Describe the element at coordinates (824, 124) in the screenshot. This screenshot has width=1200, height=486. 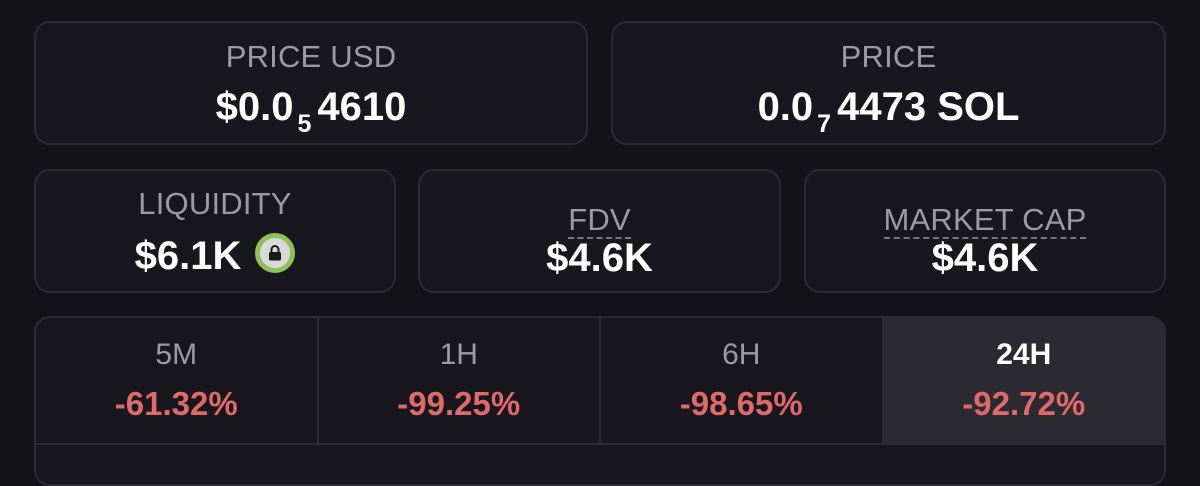
I see `price-native-zero-count: 7` at that location.